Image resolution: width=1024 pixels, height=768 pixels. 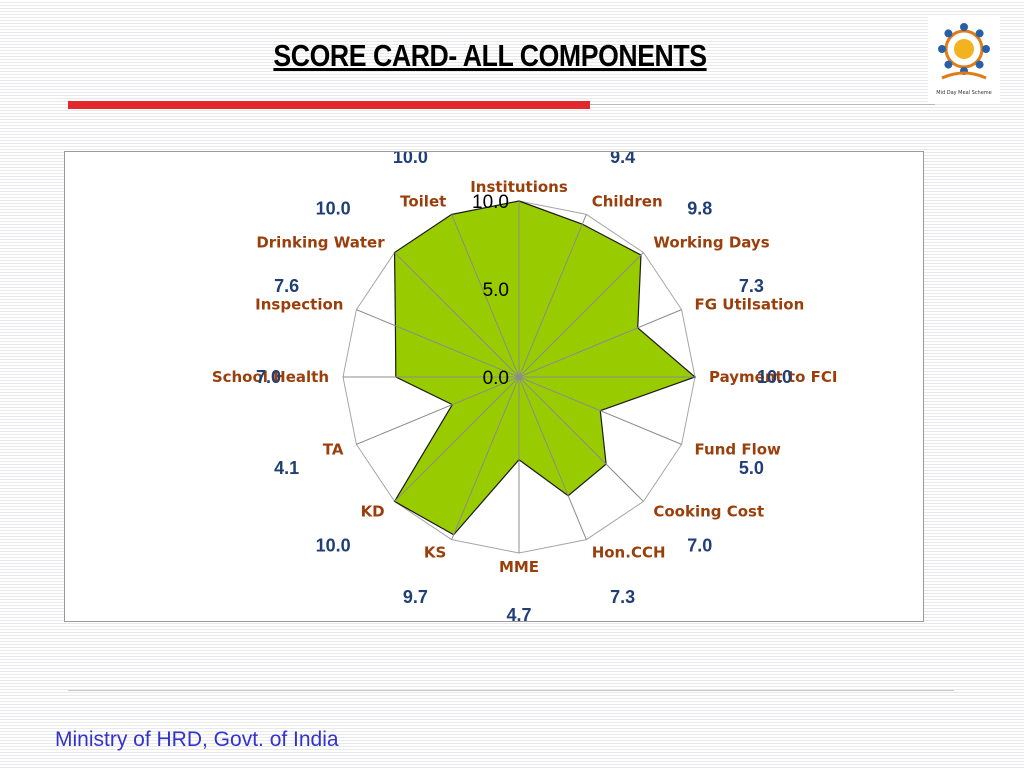 What do you see at coordinates (629, 553) in the screenshot?
I see `category-label: Hon.CCH` at bounding box center [629, 553].